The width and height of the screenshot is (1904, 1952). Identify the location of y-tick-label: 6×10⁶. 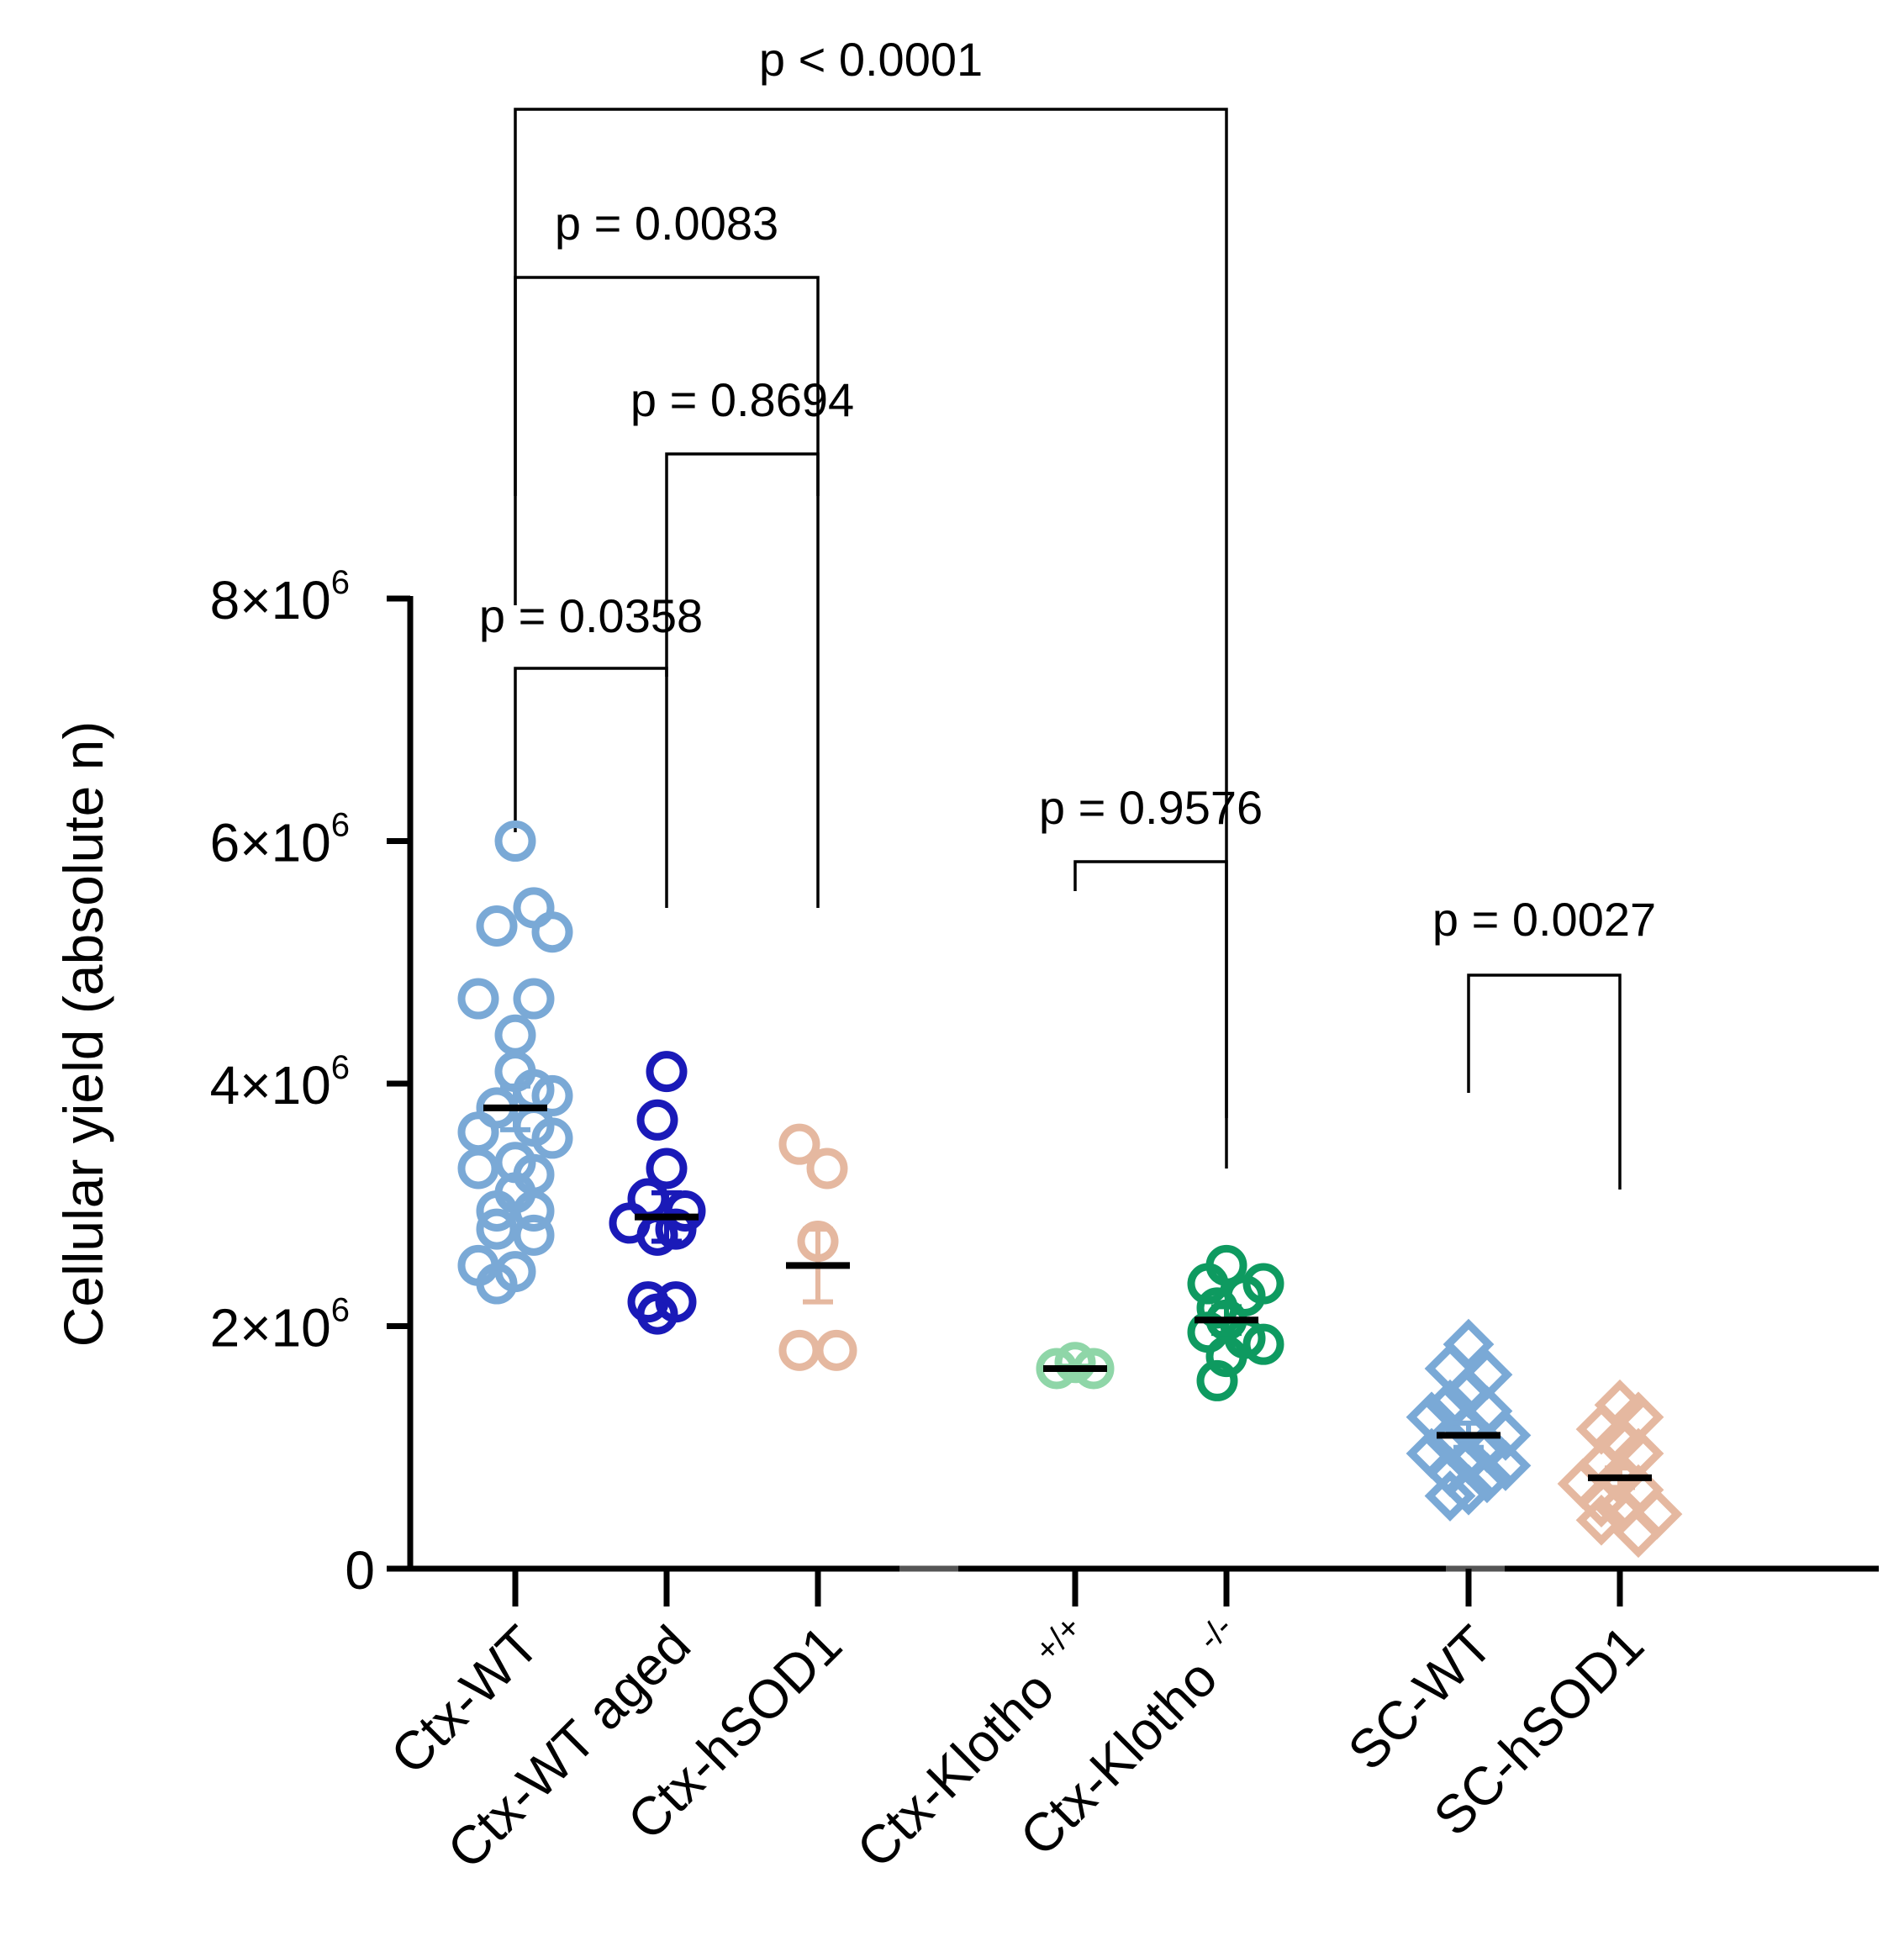
(280, 840).